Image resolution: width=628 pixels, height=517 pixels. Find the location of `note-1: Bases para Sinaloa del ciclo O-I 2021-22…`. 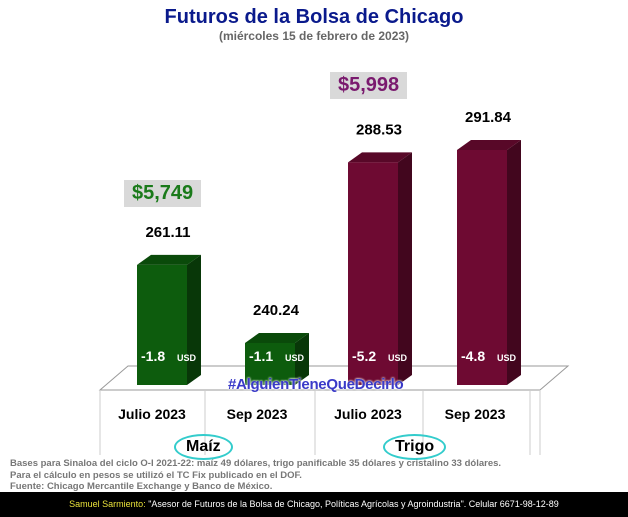

note-1: Bases para Sinaloa del ciclo O-I 2021-22… is located at coordinates (256, 463).